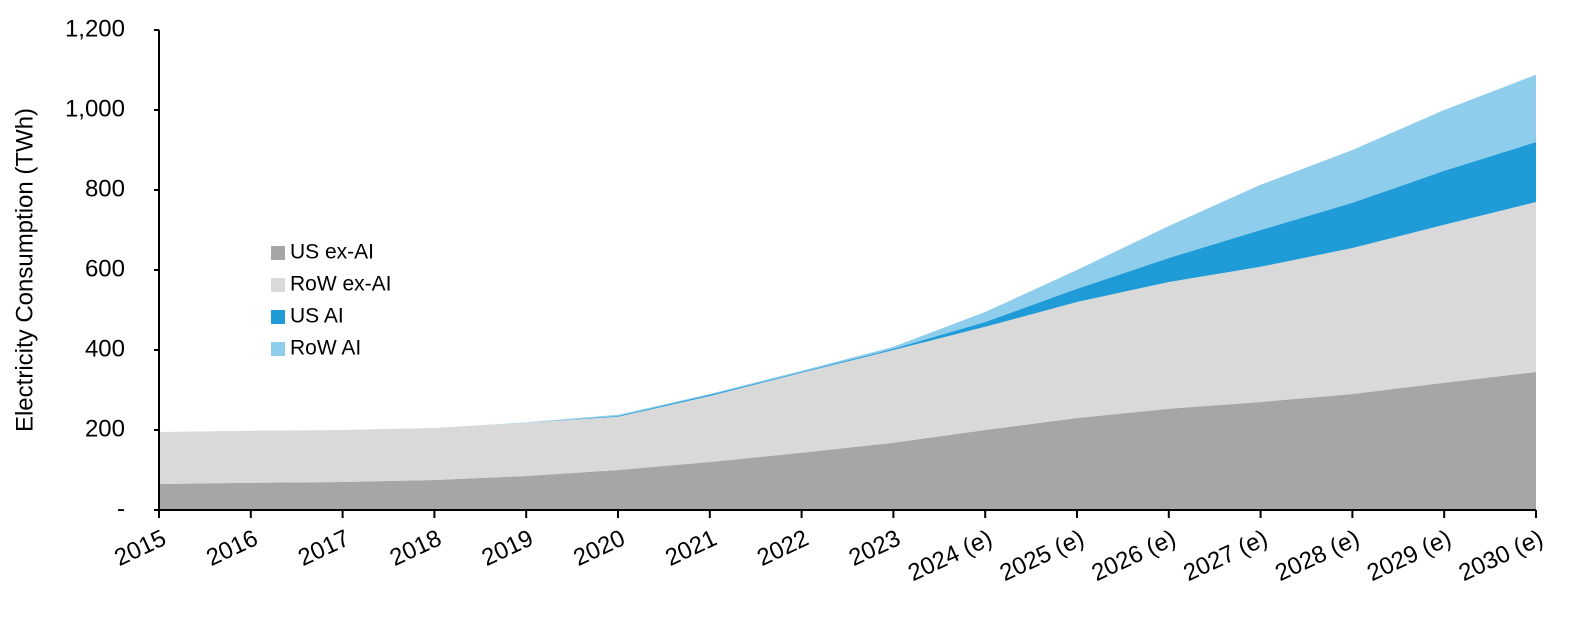  Describe the element at coordinates (105, 348) in the screenshot. I see `y-tick-label: 400` at that location.